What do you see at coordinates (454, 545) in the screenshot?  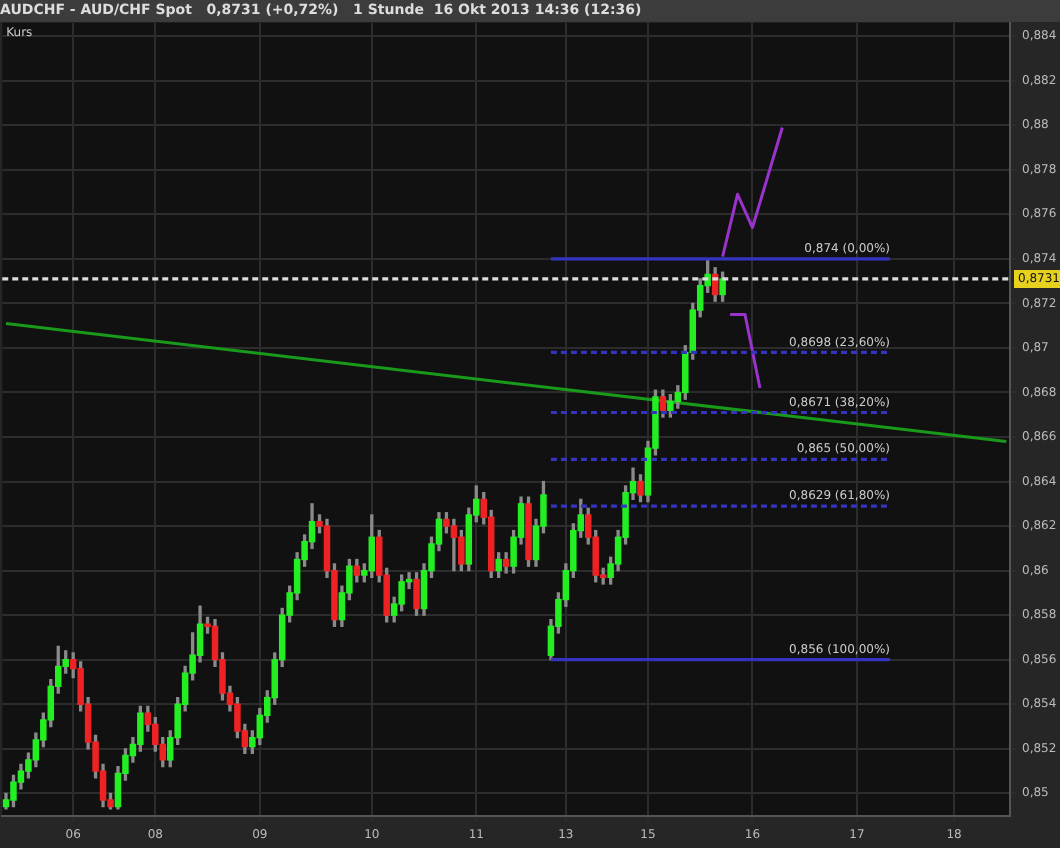 I see `candlestick` at bounding box center [454, 545].